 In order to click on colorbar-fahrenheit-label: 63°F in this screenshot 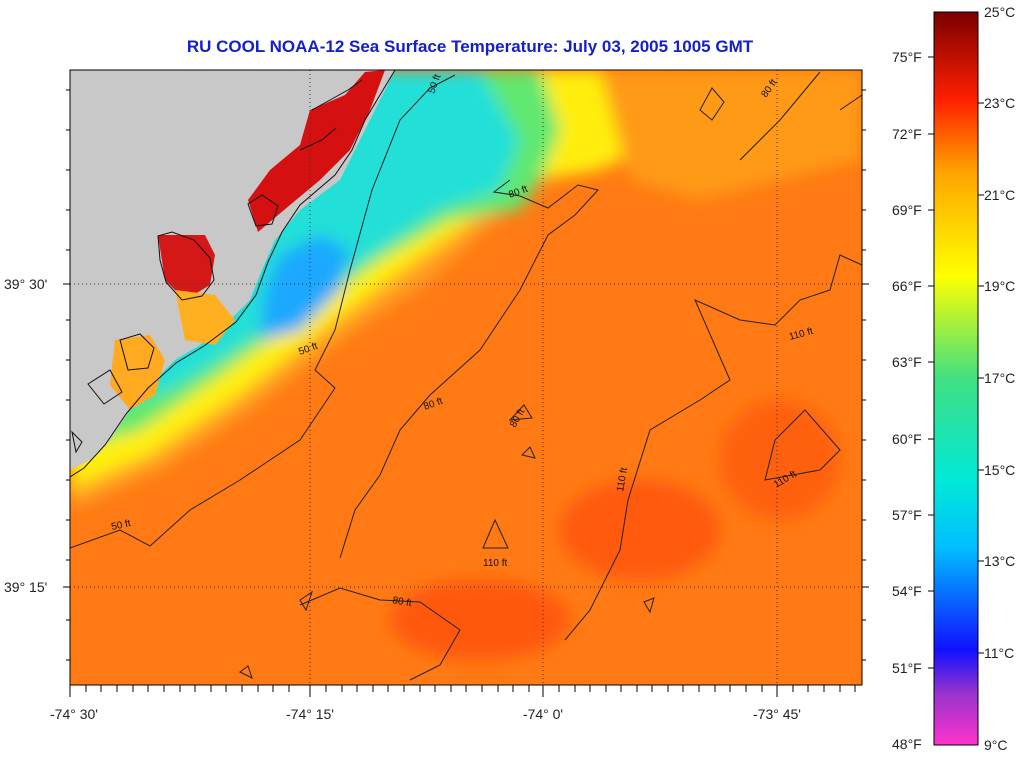, I will do `click(907, 362)`.